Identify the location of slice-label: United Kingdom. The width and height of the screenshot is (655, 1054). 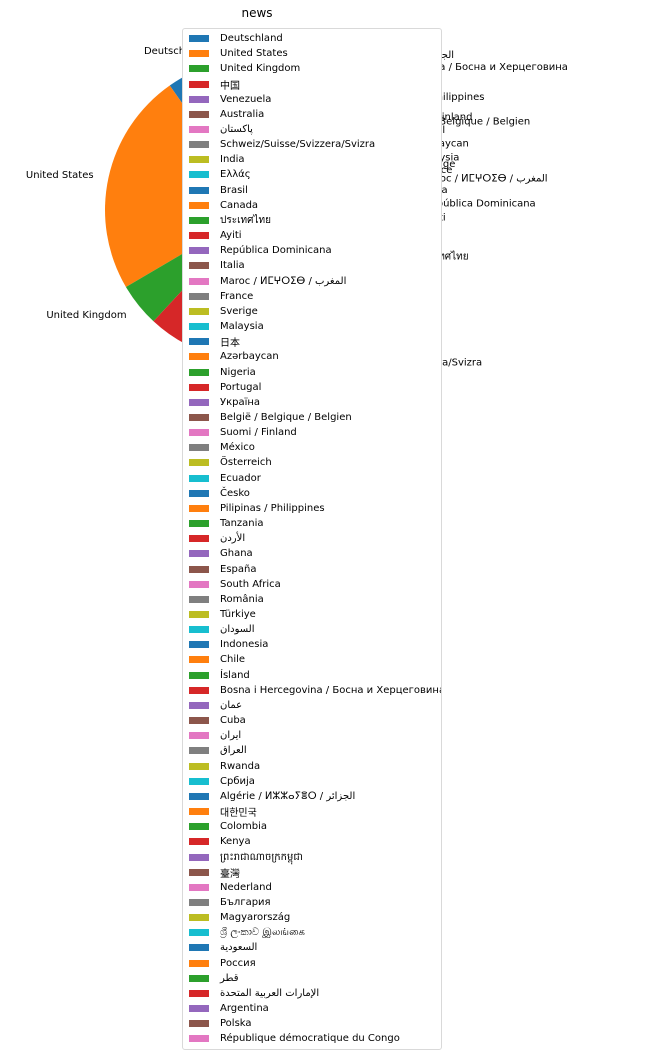
(86, 315).